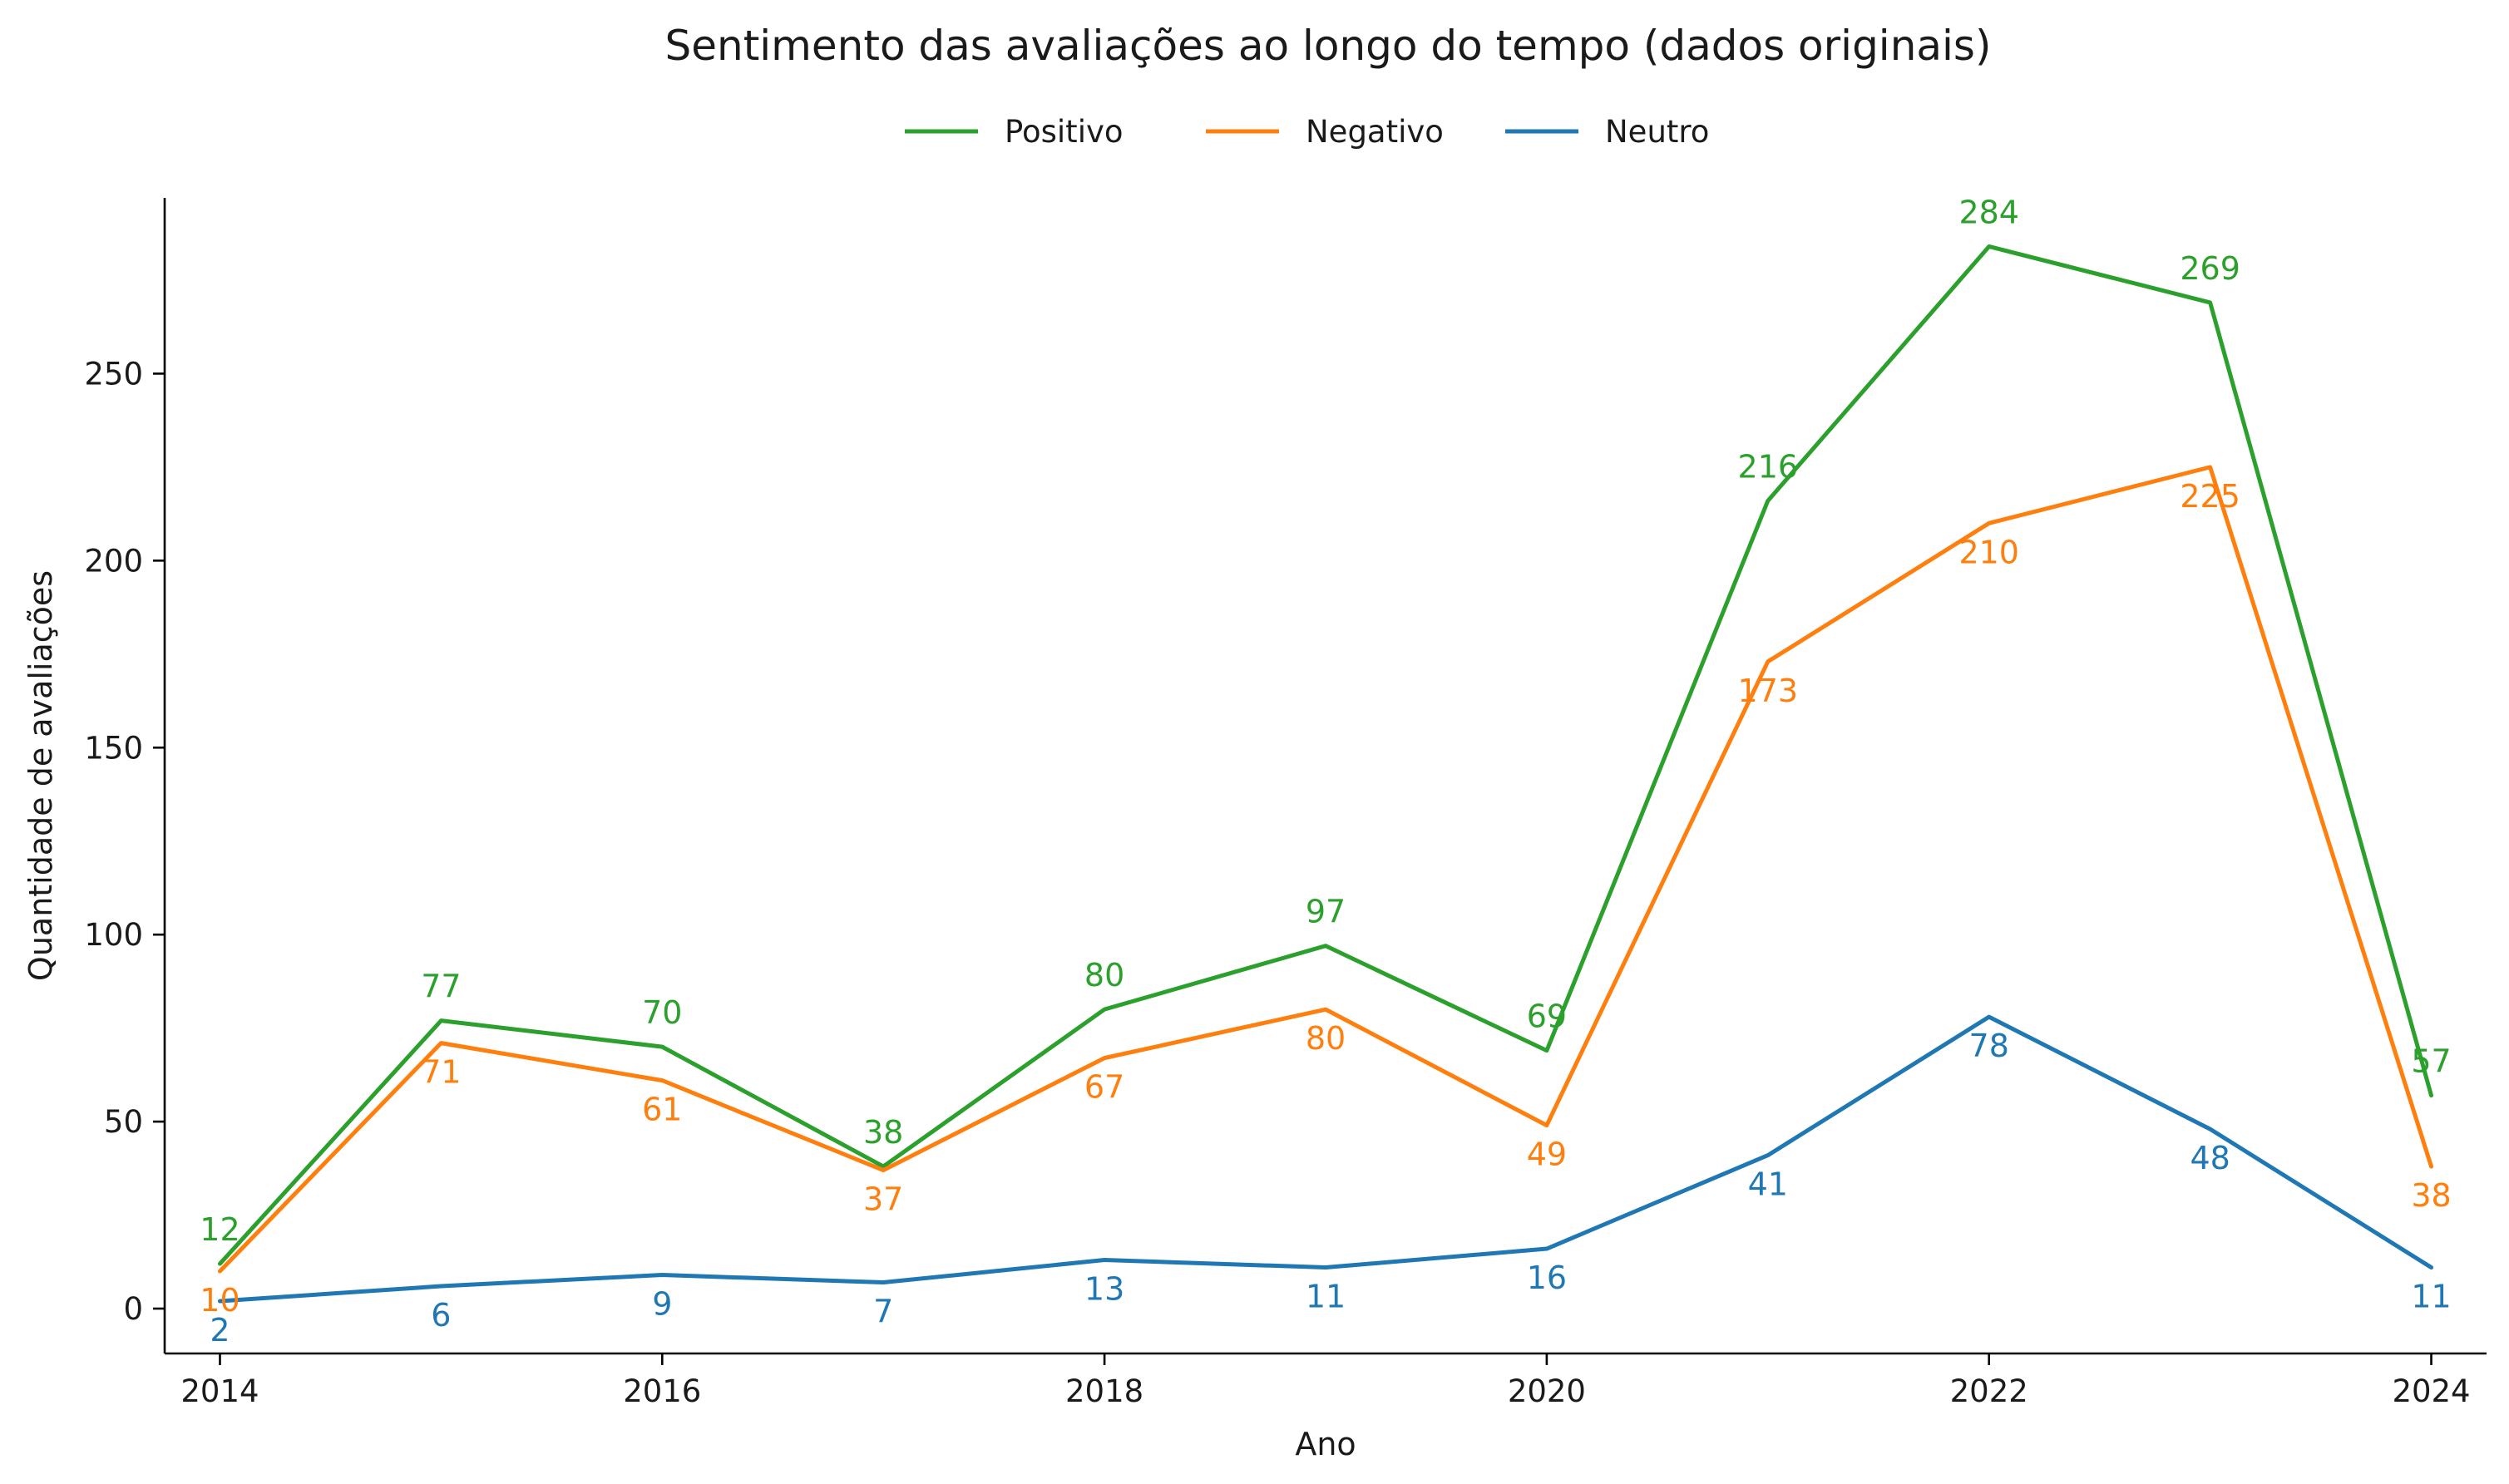 The width and height of the screenshot is (2509, 1484). I want to click on y-axis-ticks: 0 50 100 150 200 250, so click(125, 841).